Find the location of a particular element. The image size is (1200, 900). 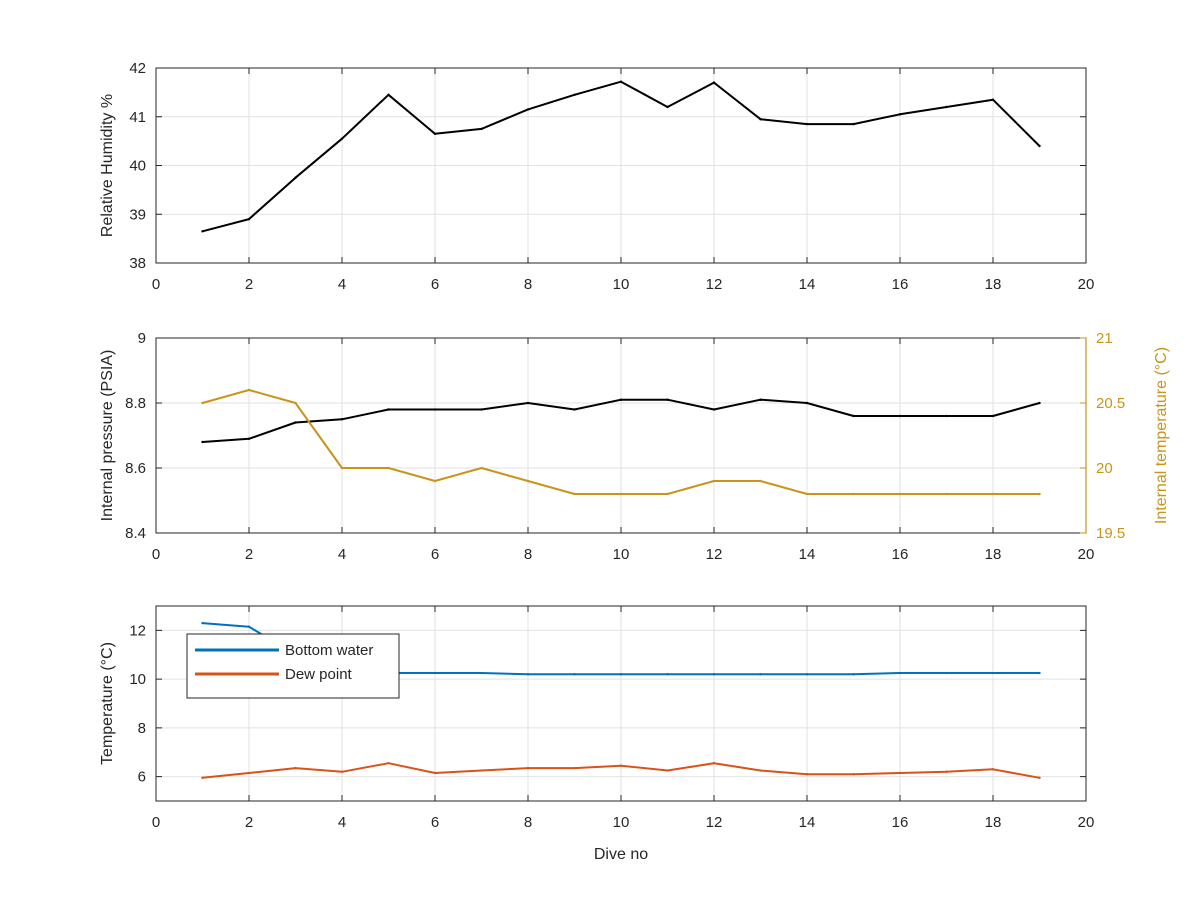

y-tick-label: 8.4 is located at coordinates (135, 533).